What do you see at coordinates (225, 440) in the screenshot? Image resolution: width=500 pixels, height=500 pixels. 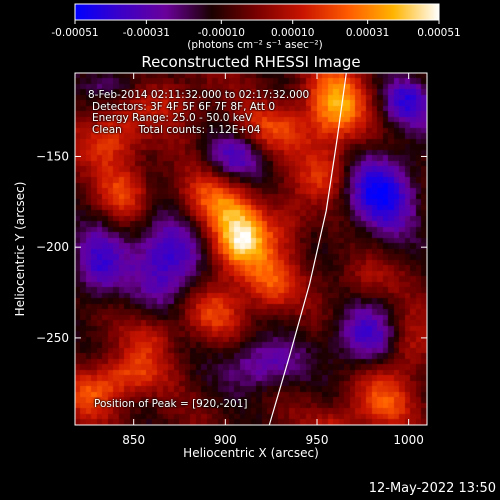 I see `x-tick-label: 900` at bounding box center [225, 440].